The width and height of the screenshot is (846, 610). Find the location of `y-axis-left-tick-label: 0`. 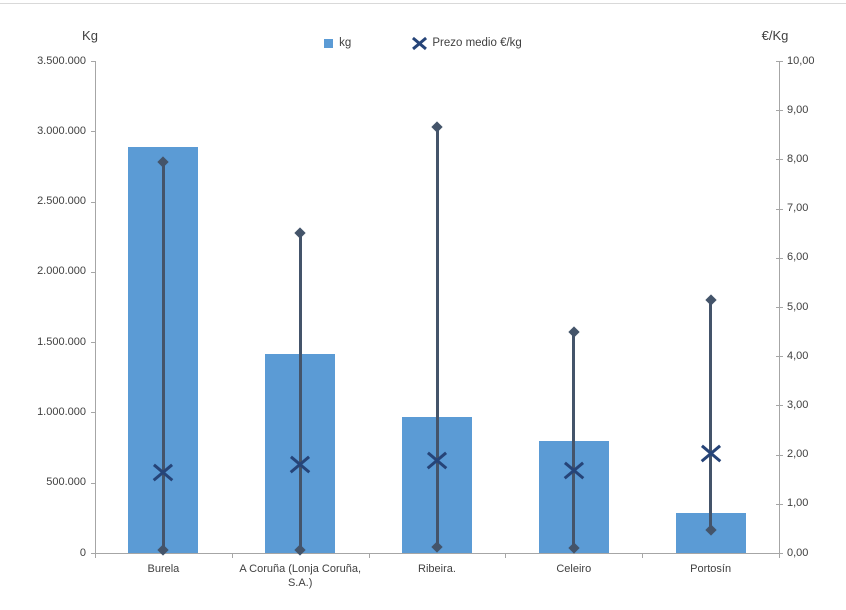

y-axis-left-tick-label: 0 is located at coordinates (82, 552).